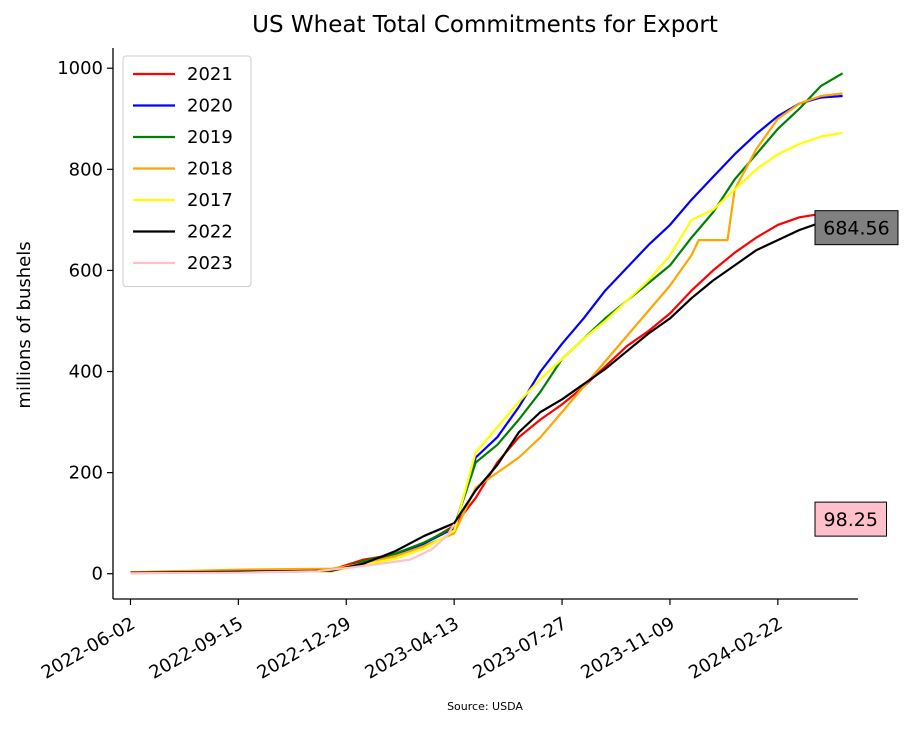 Image resolution: width=916 pixels, height=732 pixels. I want to click on chart-title: US Wheat Total Commitments for Export, so click(485, 25).